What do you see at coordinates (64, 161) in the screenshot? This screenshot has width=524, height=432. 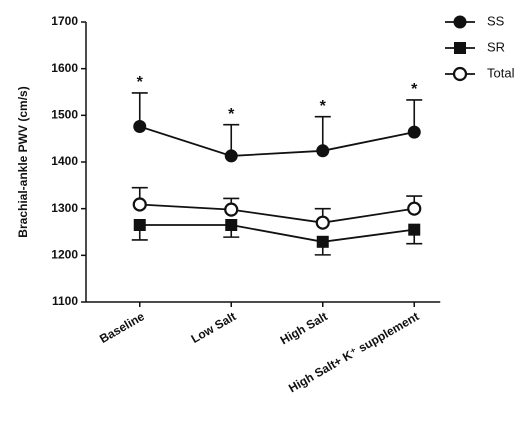 I see `y-tick-label: 1400` at bounding box center [64, 161].